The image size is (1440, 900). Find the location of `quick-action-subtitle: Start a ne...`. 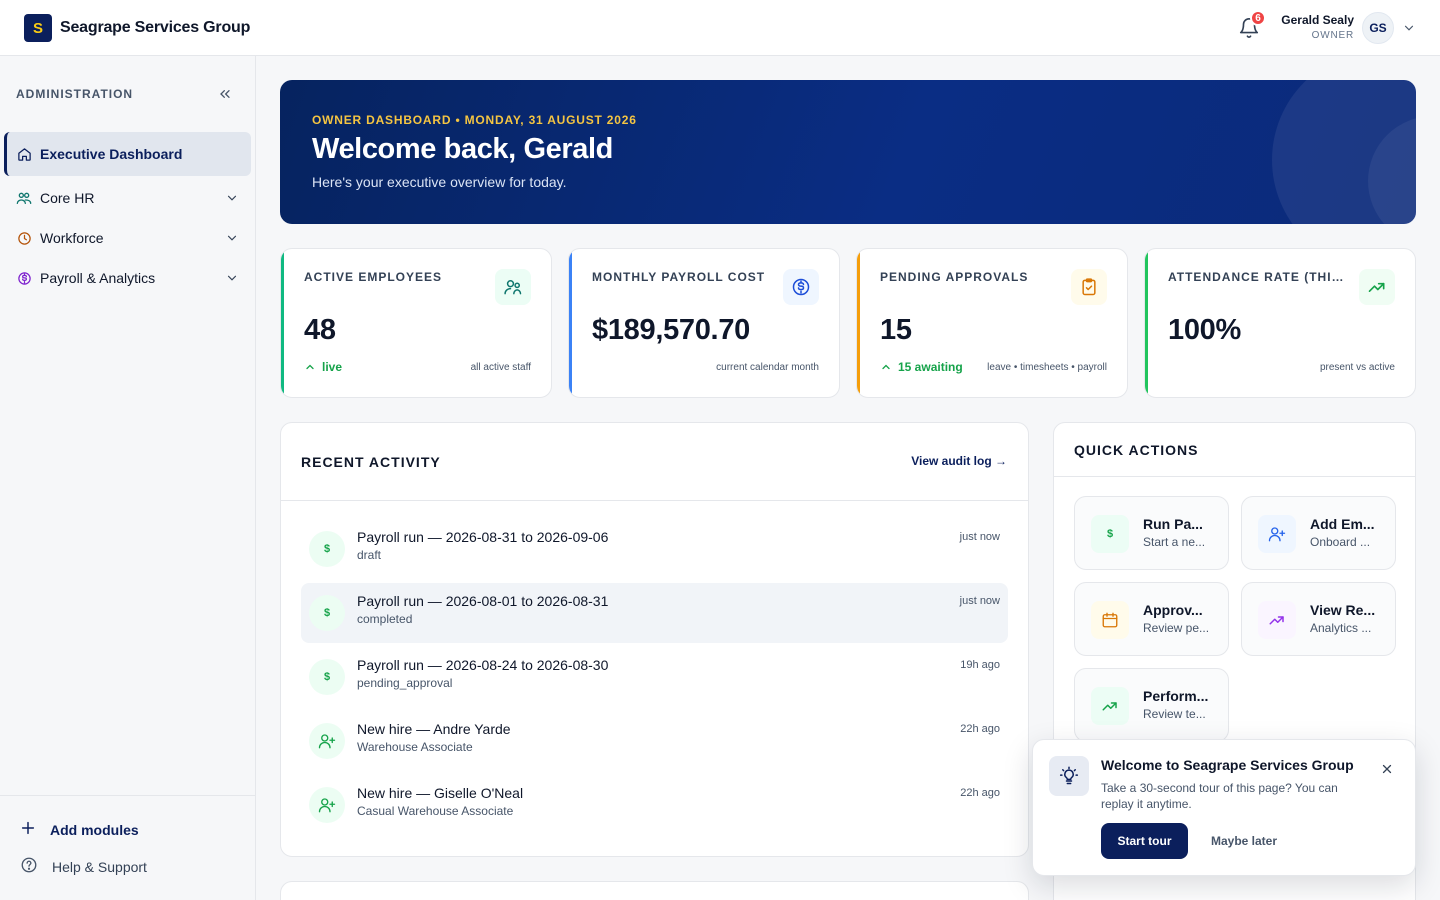

quick-action-subtitle: Start a ne... is located at coordinates (1174, 542).